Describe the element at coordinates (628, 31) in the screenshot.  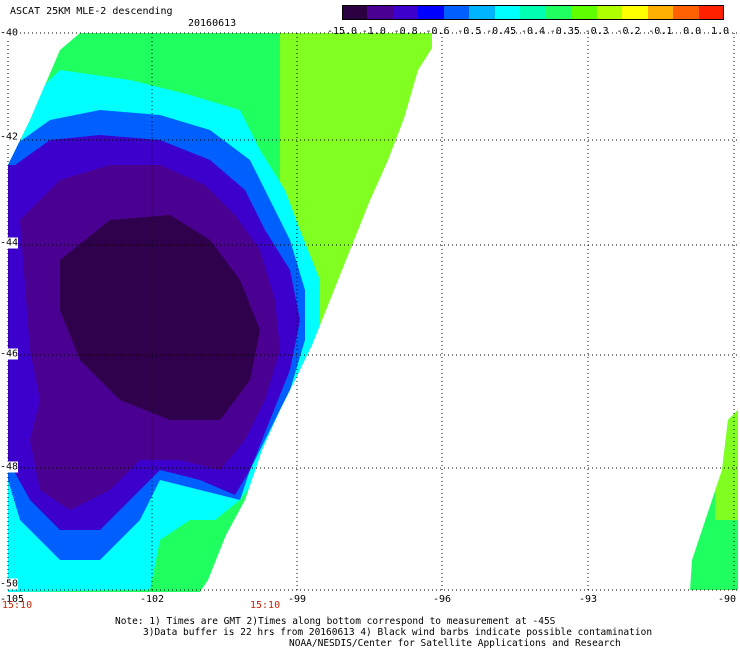
I see `colorbar-label: -0.2` at that location.